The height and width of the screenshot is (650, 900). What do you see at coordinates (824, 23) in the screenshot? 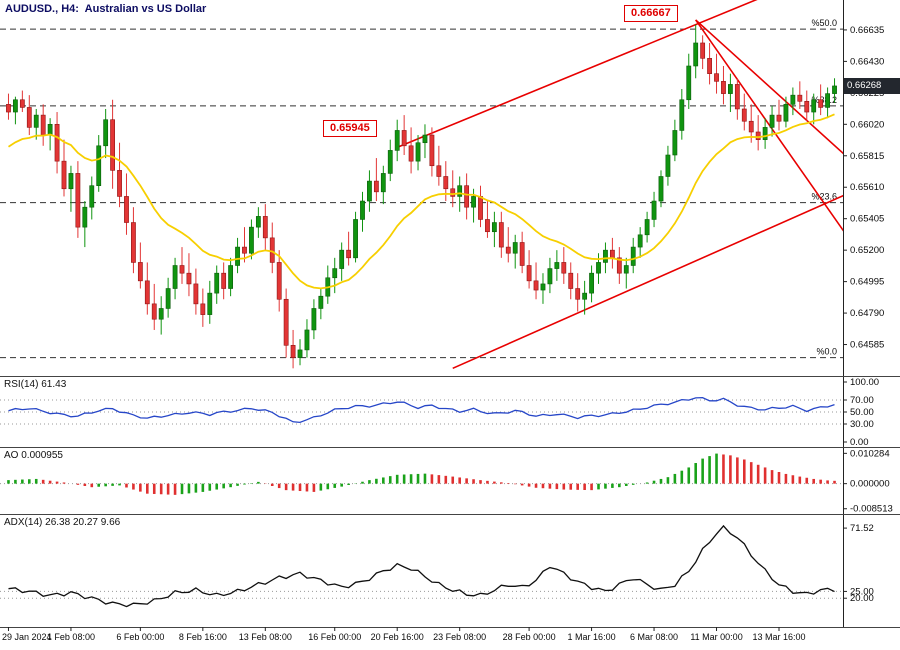
I see `fib-label: %50.0` at bounding box center [824, 23].